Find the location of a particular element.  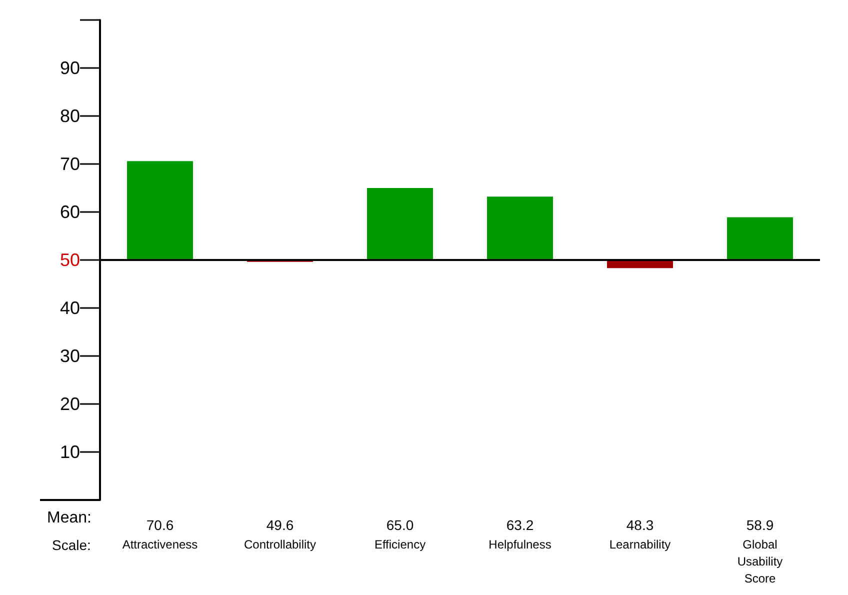

data-label: 70.6 is located at coordinates (160, 525).